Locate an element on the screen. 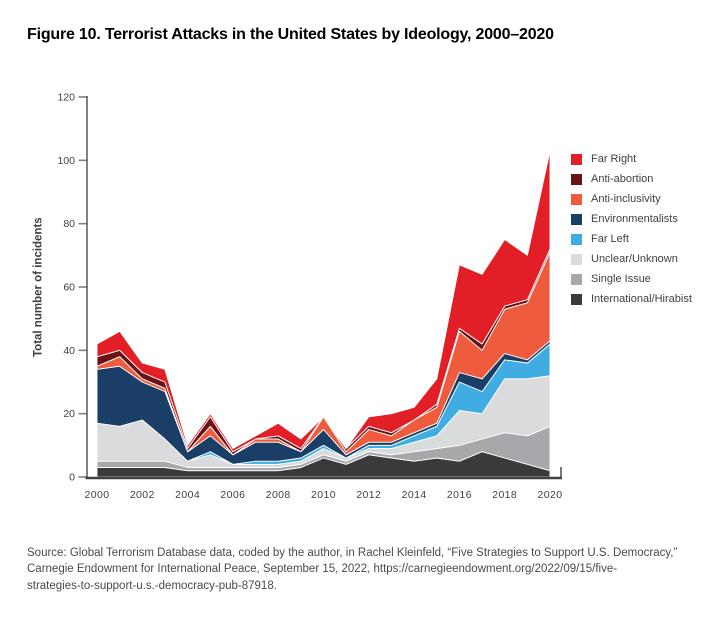 The image size is (720, 621). legend-item-far-right: Far Right is located at coordinates (631, 159).